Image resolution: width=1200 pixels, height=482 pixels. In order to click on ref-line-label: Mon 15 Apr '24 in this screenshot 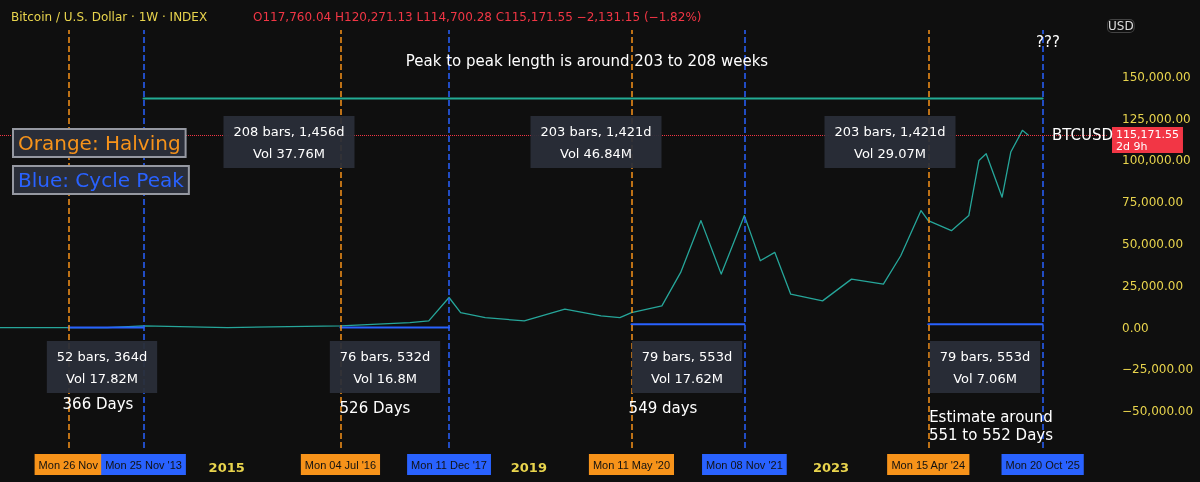, I will do `click(928, 464)`.